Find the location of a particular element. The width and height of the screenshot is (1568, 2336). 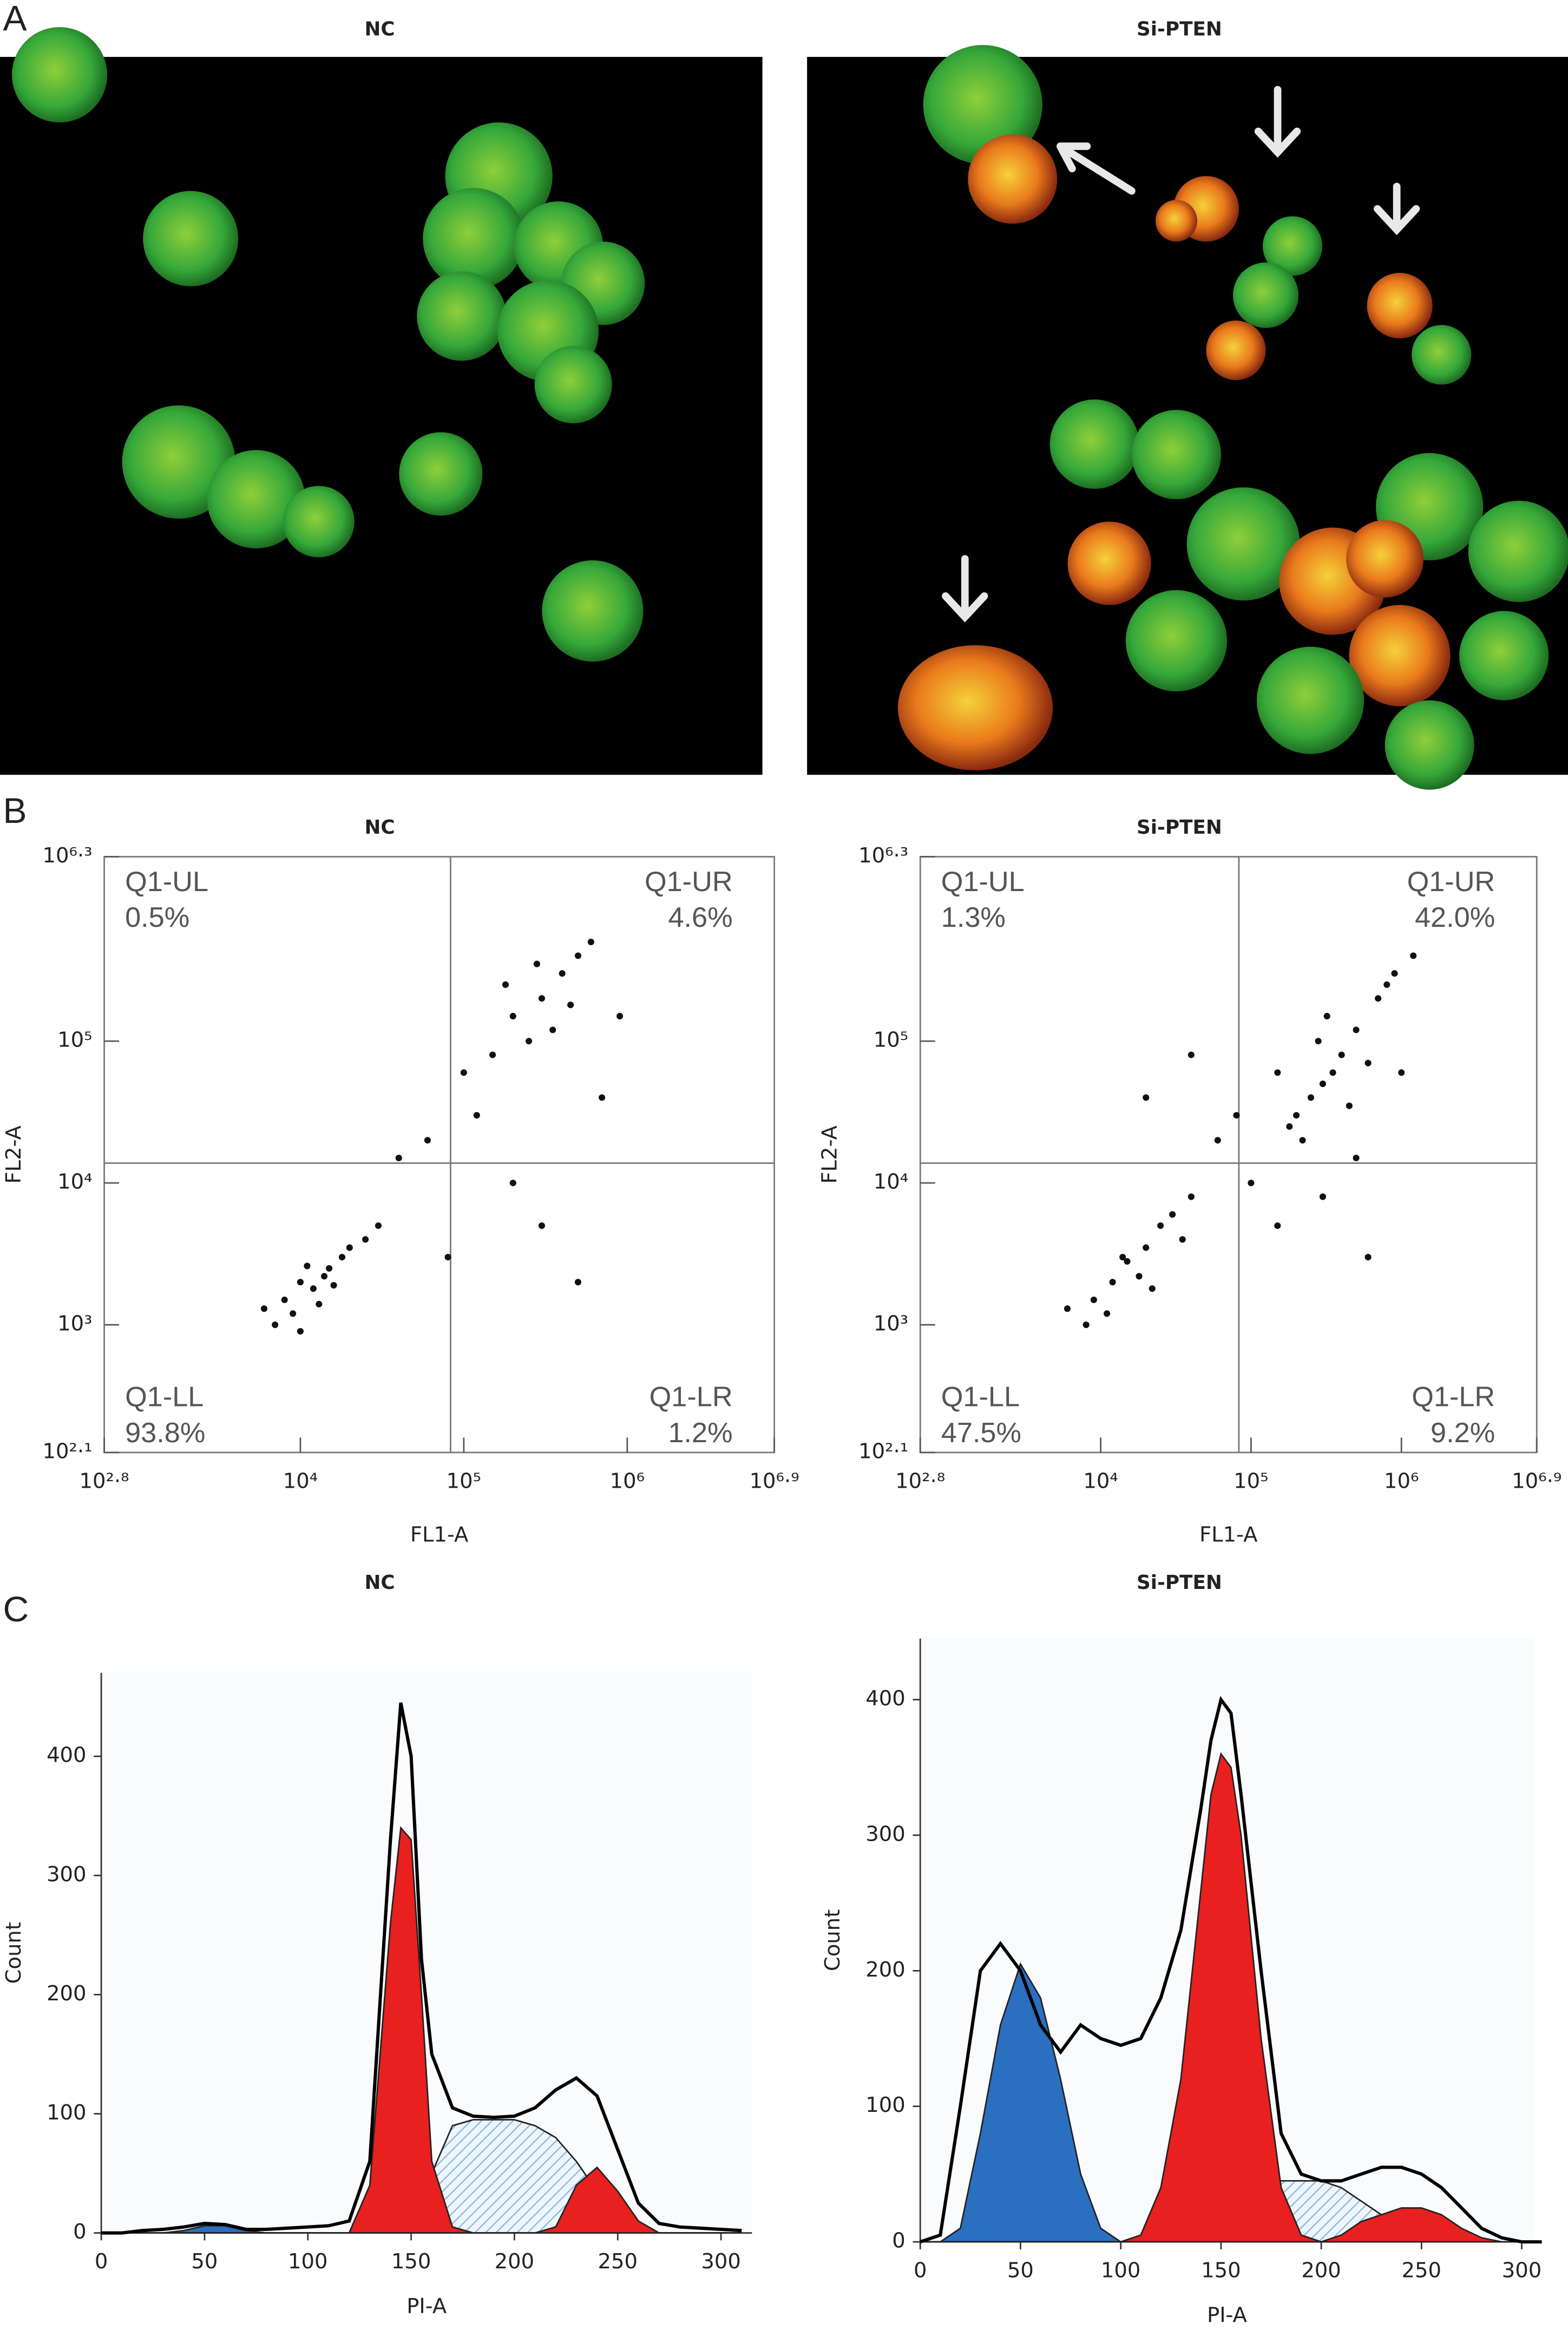

y-tick-label: 10⁶·³ is located at coordinates (883, 855).